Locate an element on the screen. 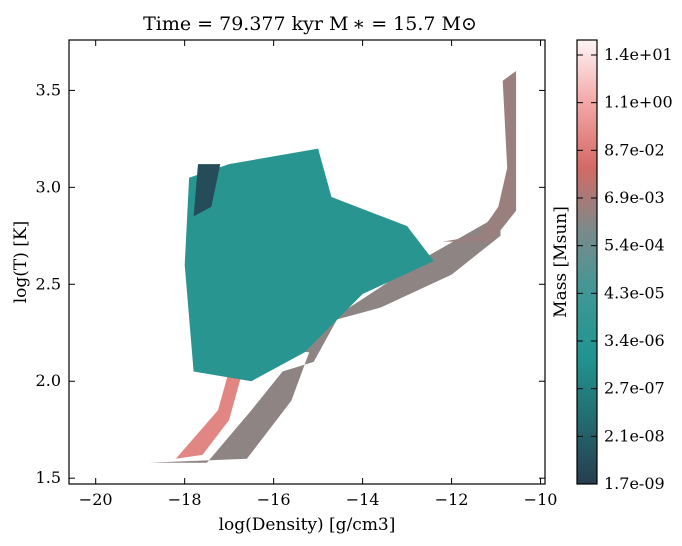 This screenshot has width=682, height=546. y-tick-label: 2.5 is located at coordinates (48, 283).